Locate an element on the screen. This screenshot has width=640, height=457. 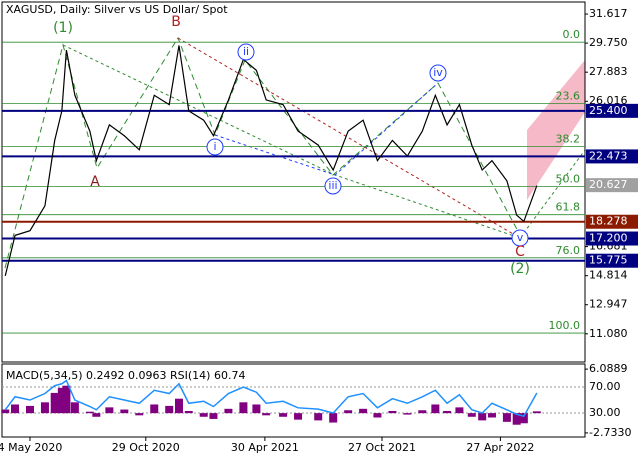
last-price-box is located at coordinates (612, 185).